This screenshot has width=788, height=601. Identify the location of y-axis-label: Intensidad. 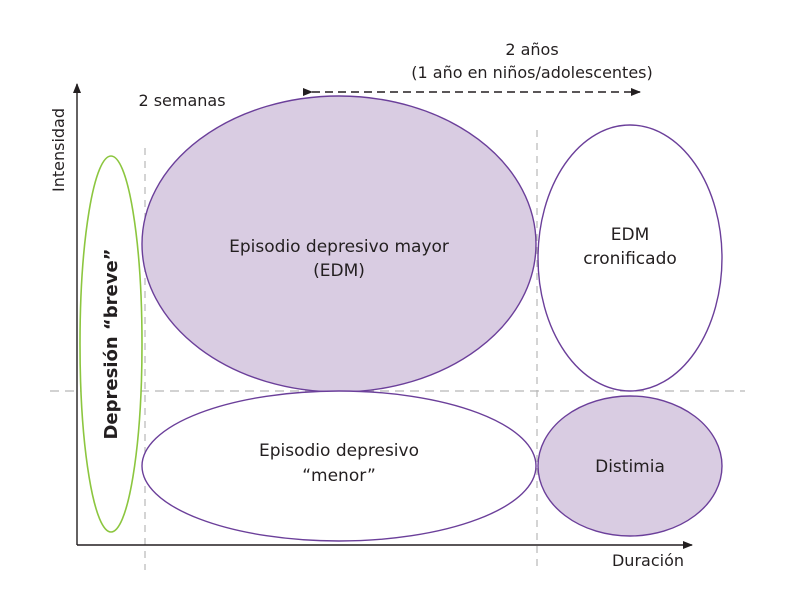
(58, 150).